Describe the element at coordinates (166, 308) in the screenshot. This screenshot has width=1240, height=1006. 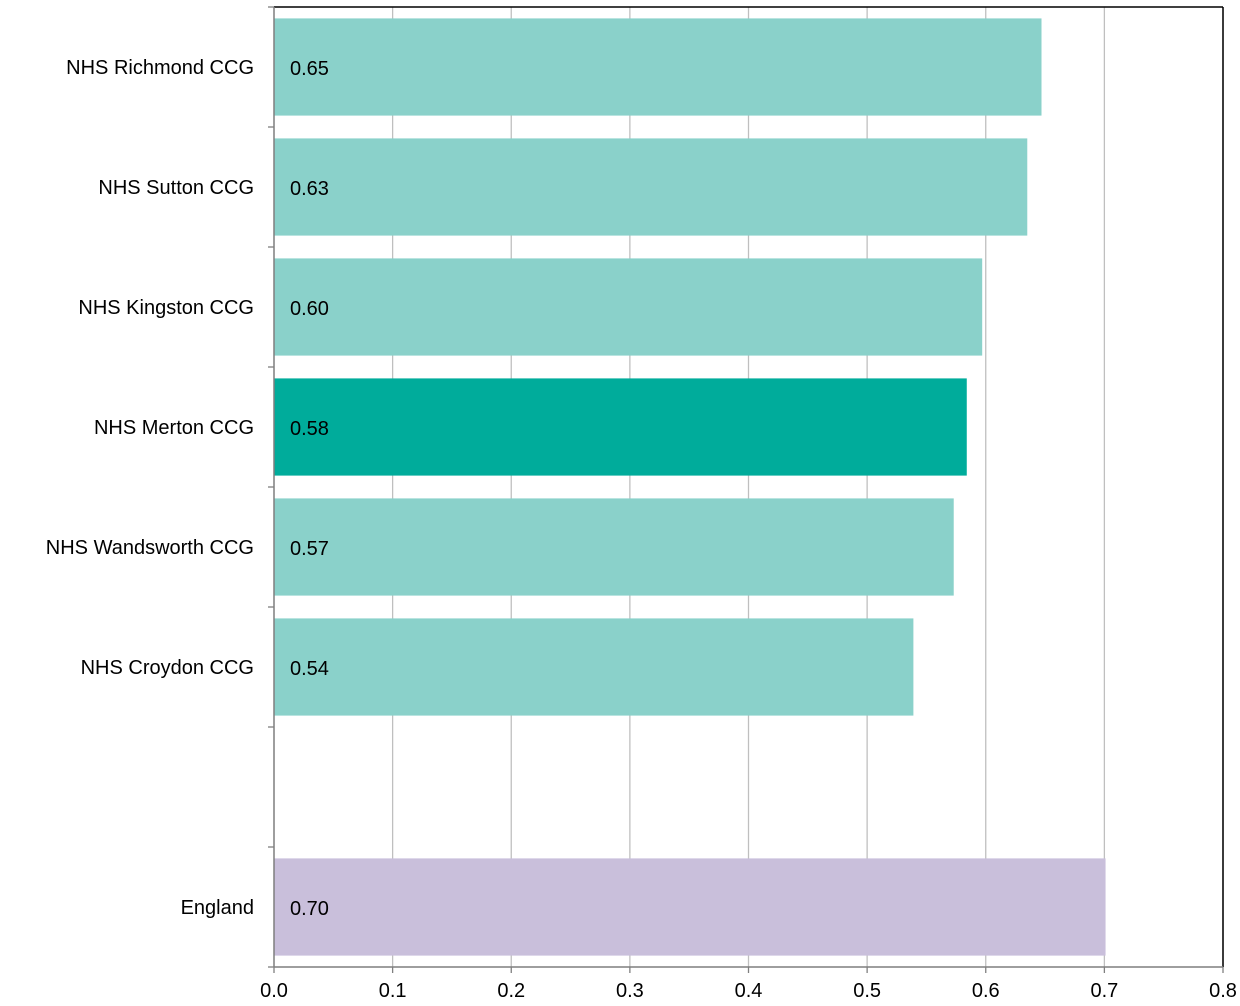
I see `category-label: NHS Kingston CCG` at that location.